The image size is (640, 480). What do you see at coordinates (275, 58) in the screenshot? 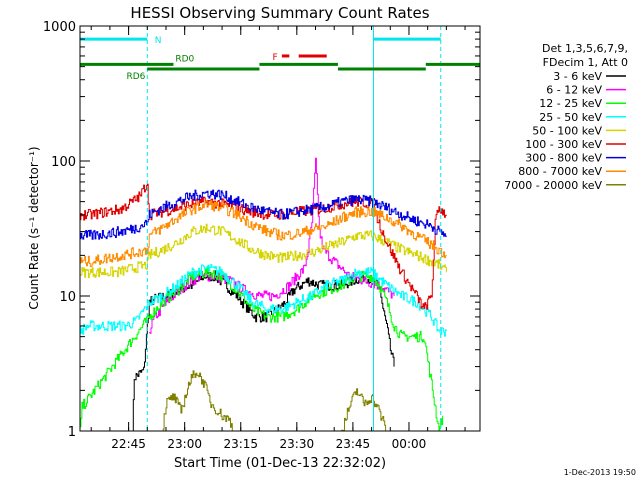
I see `flag-label-f: F` at bounding box center [275, 58].